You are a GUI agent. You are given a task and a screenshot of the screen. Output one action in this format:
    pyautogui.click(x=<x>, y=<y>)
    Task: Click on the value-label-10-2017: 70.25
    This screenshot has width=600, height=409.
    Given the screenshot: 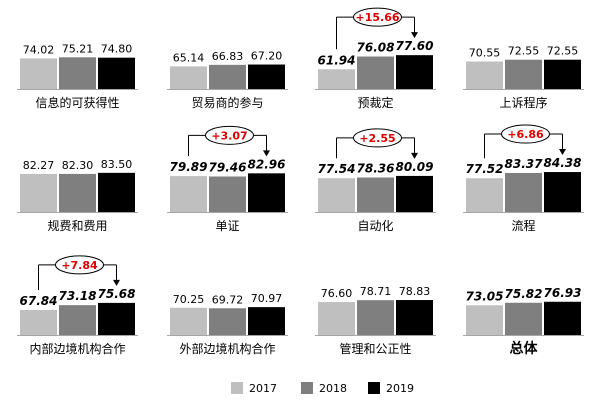 What is the action you would take?
    pyautogui.click(x=189, y=299)
    